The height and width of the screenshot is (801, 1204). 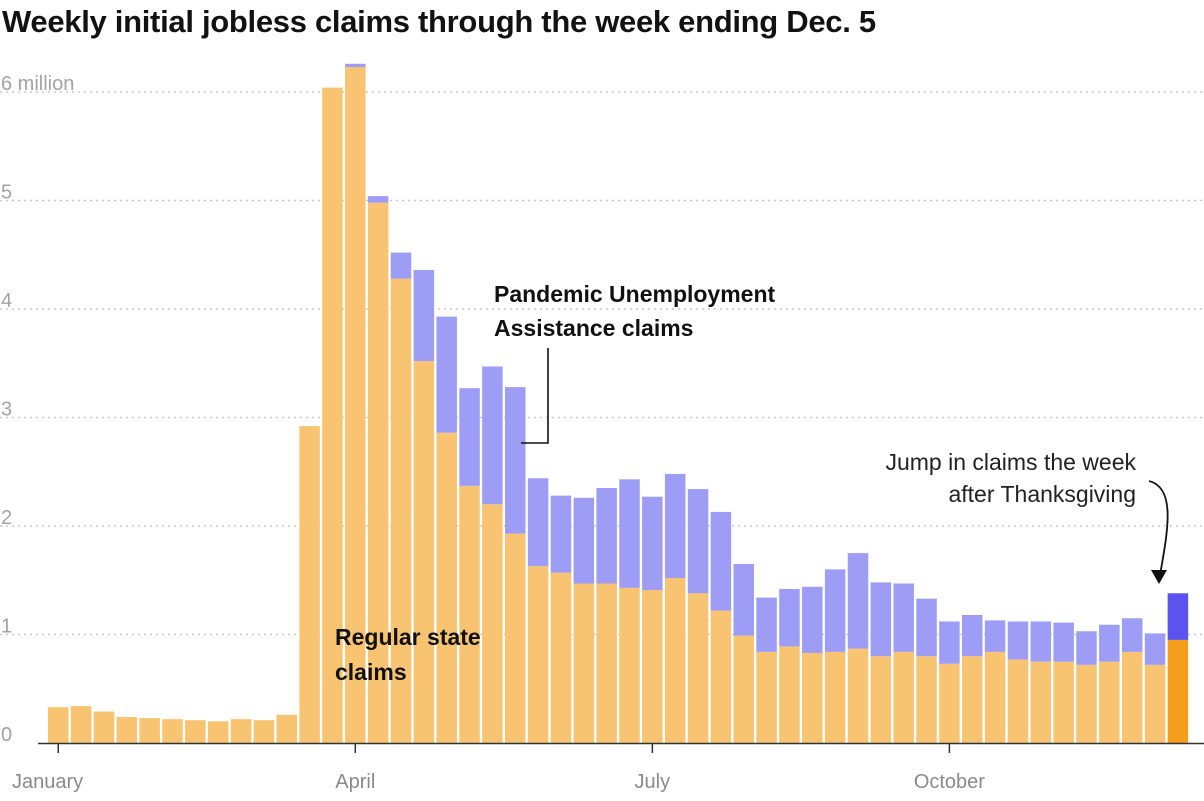 I want to click on y-tick-label: 0, so click(x=6, y=735).